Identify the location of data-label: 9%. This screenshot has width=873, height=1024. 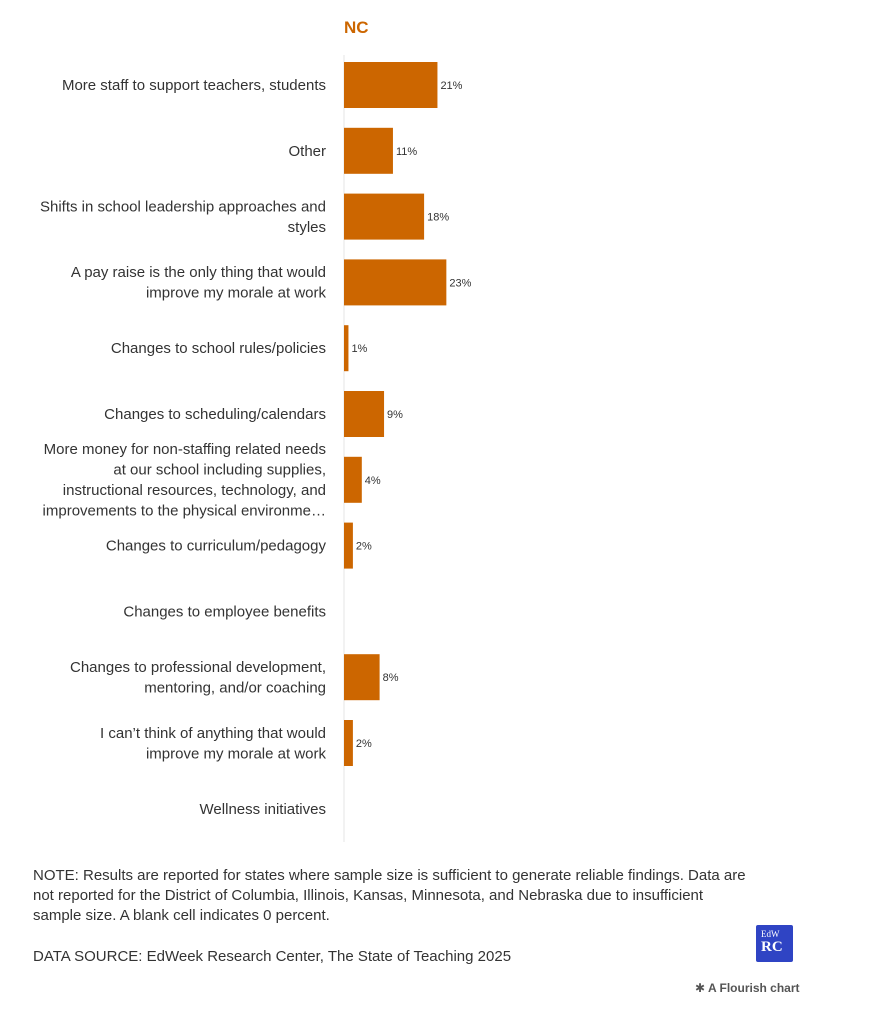
(395, 415).